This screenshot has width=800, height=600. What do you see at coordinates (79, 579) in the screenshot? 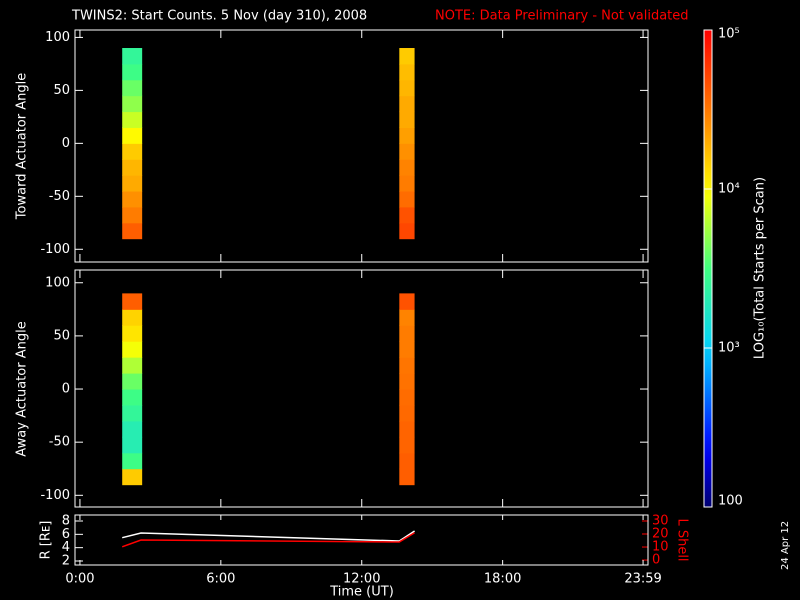
I see `x-tick-label: 0:00` at bounding box center [79, 579].